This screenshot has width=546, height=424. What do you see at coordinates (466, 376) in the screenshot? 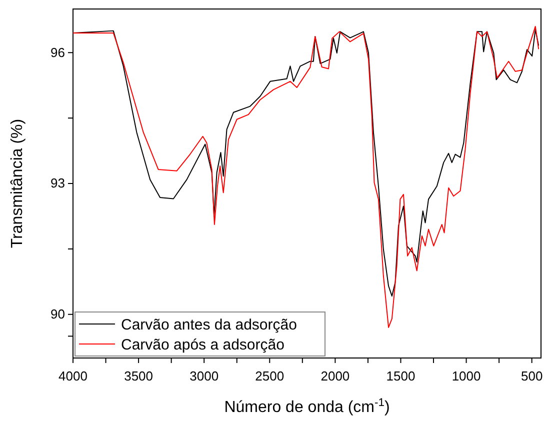
I see `x-tick-label: 1000` at bounding box center [466, 376].